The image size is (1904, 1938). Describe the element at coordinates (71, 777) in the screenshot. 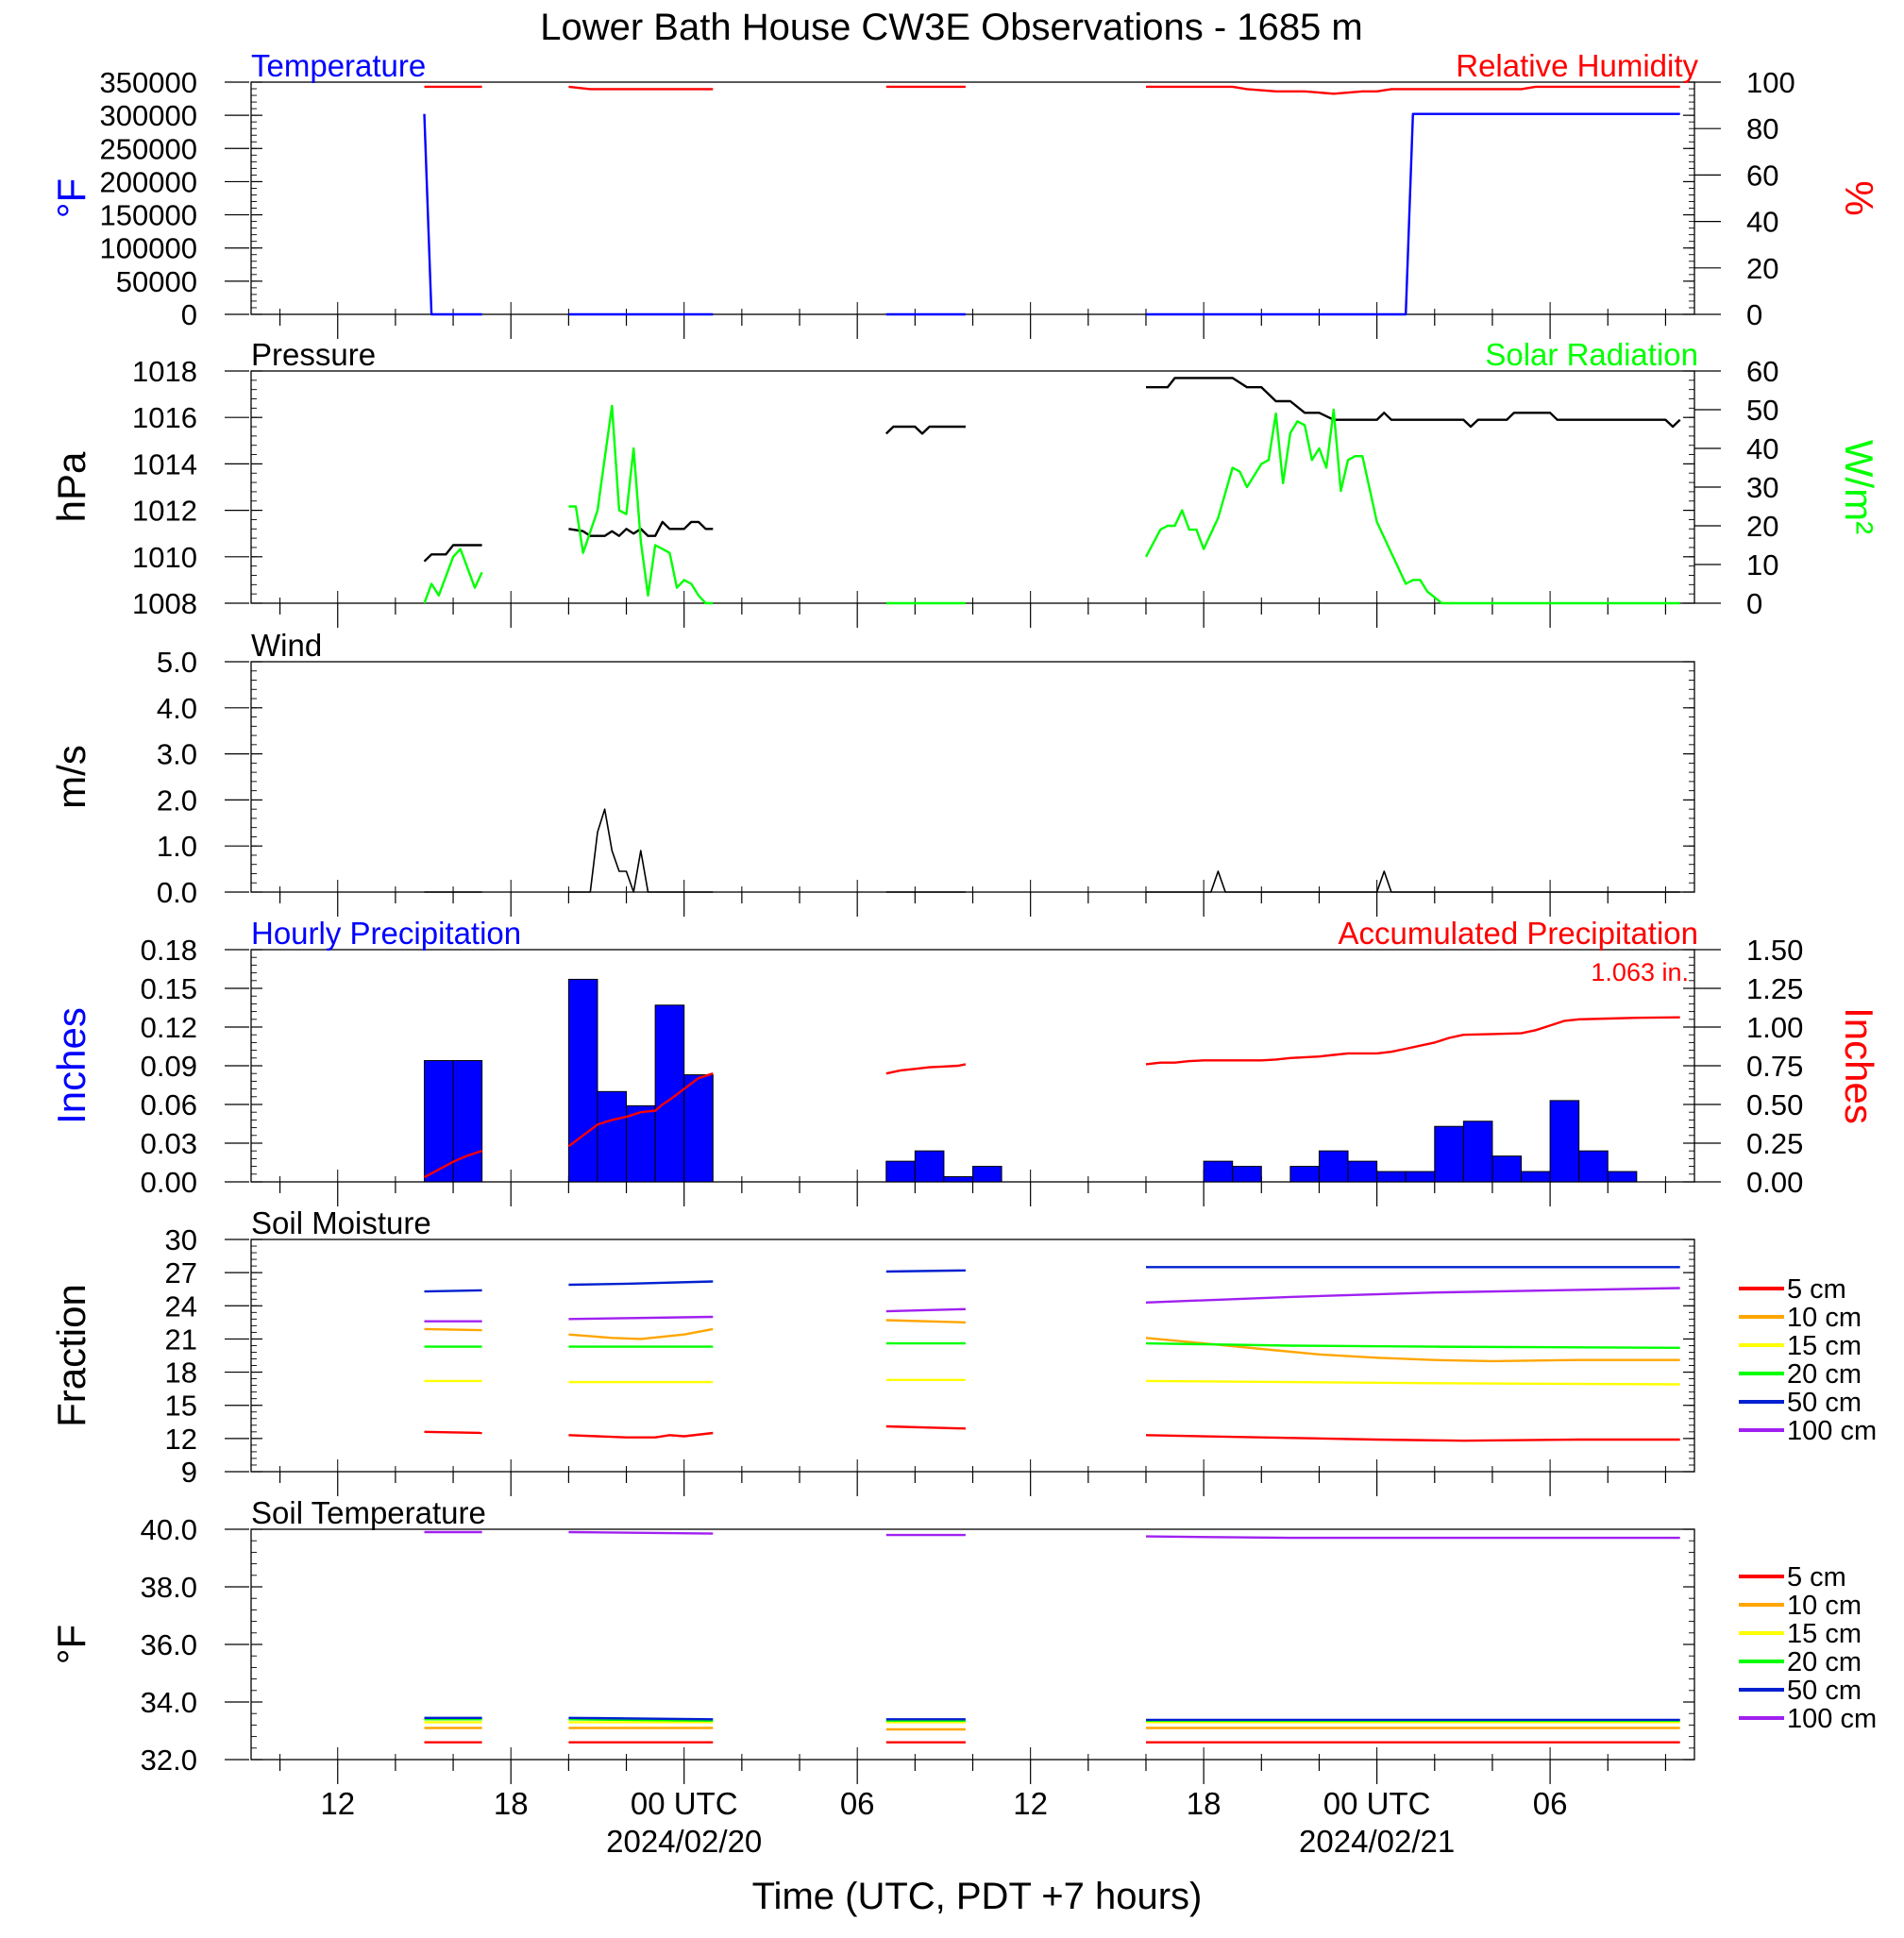

I see `y-axis-label-left: m/s` at that location.